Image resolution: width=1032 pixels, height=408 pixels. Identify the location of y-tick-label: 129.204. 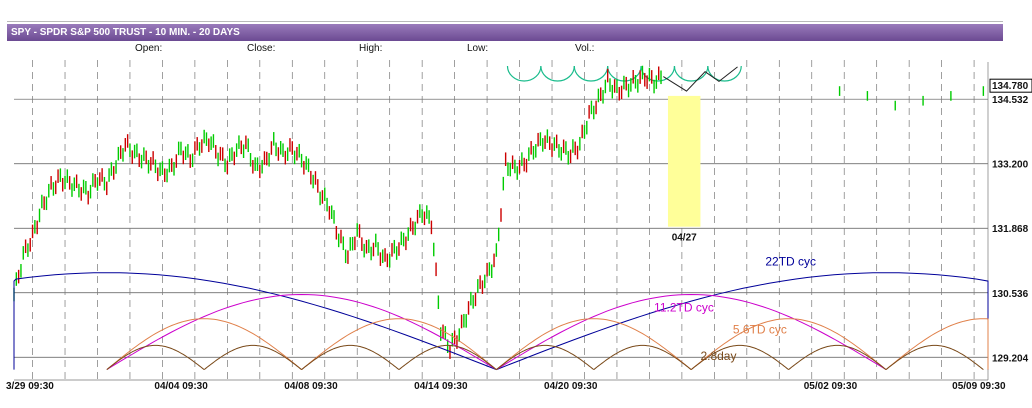
(1010, 358).